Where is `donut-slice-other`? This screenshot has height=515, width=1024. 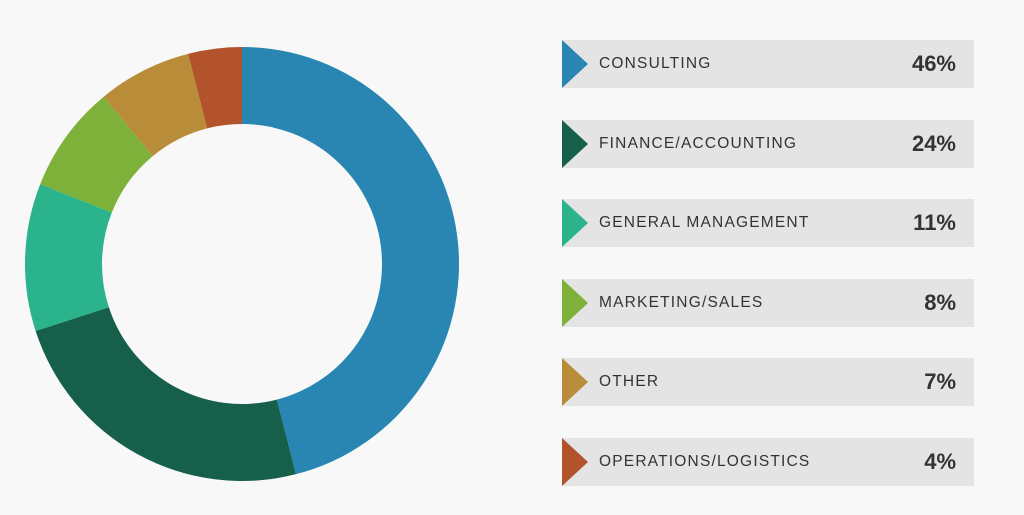 donut-slice-other is located at coordinates (155, 105).